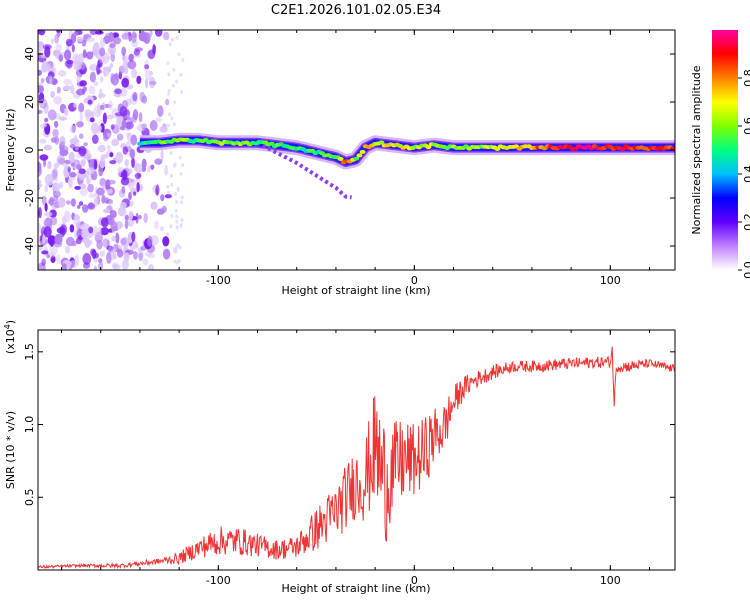  Describe the element at coordinates (746, 78) in the screenshot. I see `colorbar-tick-label: 0.8` at that location.